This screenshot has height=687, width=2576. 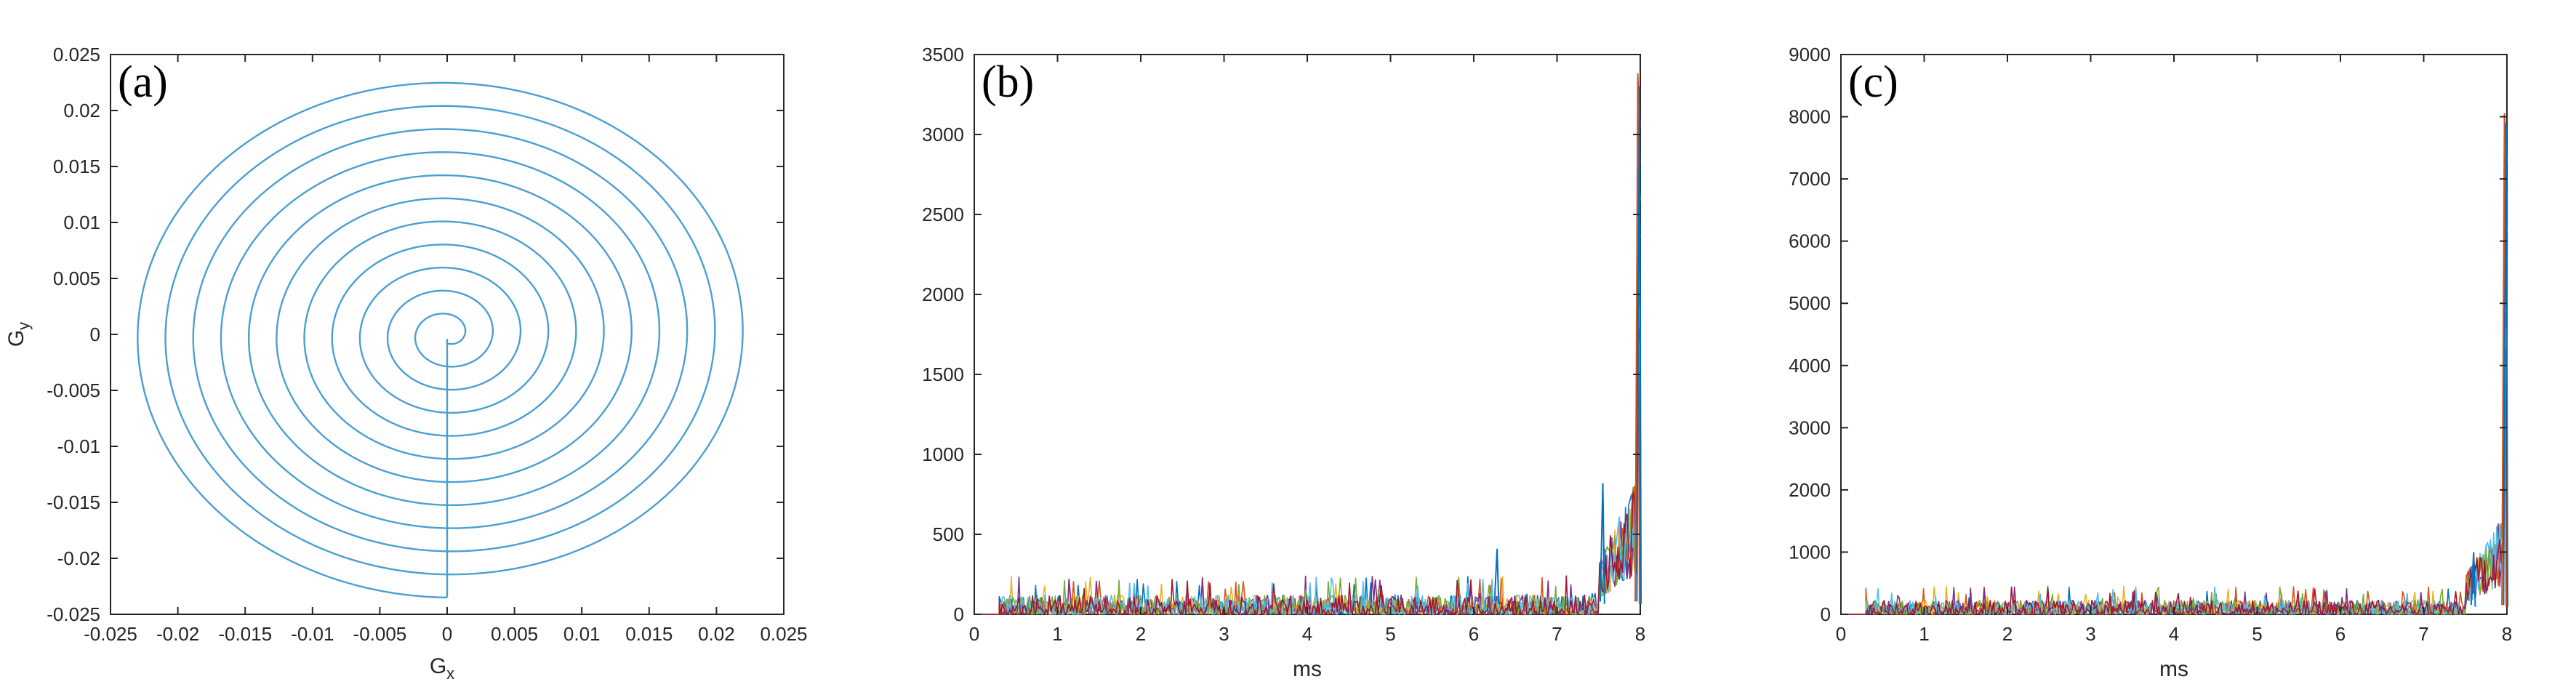 I want to click on y-tick-label: -0.005, so click(x=73, y=390).